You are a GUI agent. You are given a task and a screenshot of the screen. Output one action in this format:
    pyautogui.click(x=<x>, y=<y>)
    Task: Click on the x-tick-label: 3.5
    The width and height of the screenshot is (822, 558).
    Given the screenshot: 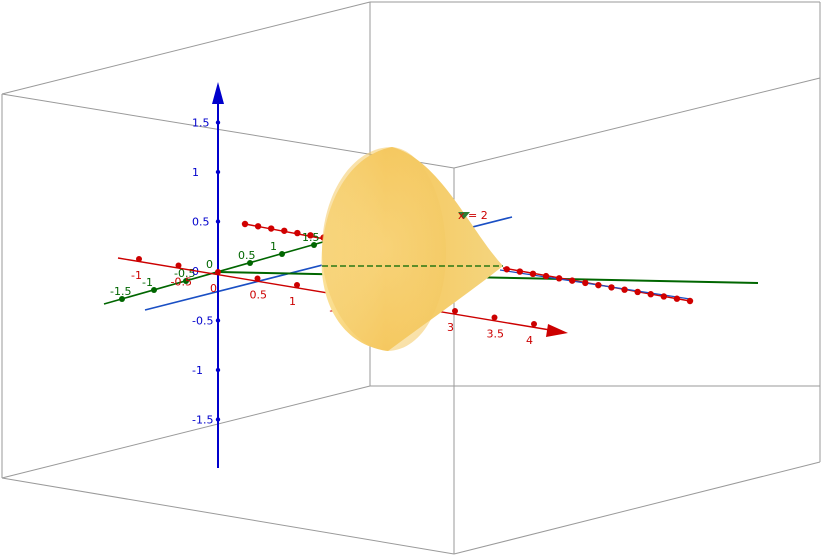 What is the action you would take?
    pyautogui.click(x=496, y=334)
    